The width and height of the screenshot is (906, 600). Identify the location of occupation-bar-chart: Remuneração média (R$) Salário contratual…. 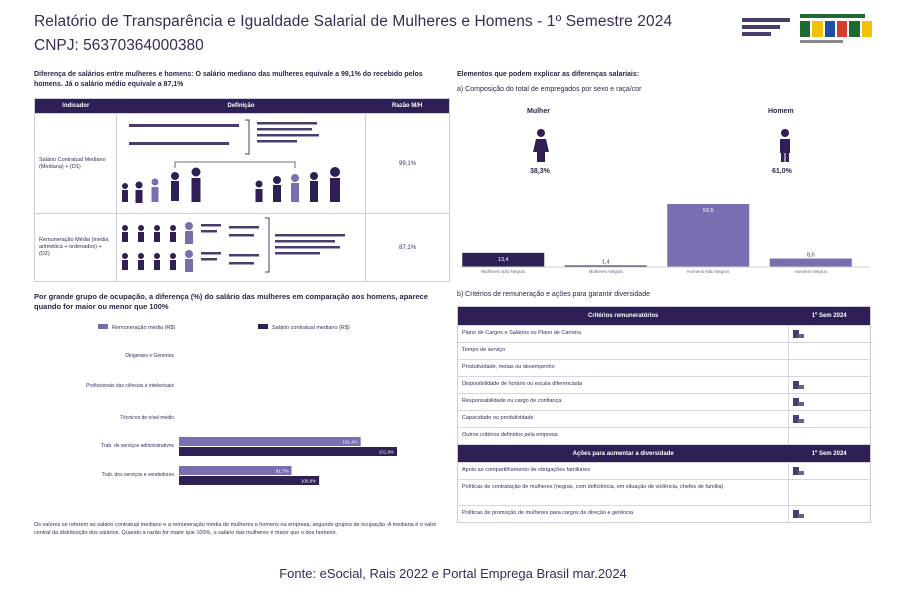
(241, 404).